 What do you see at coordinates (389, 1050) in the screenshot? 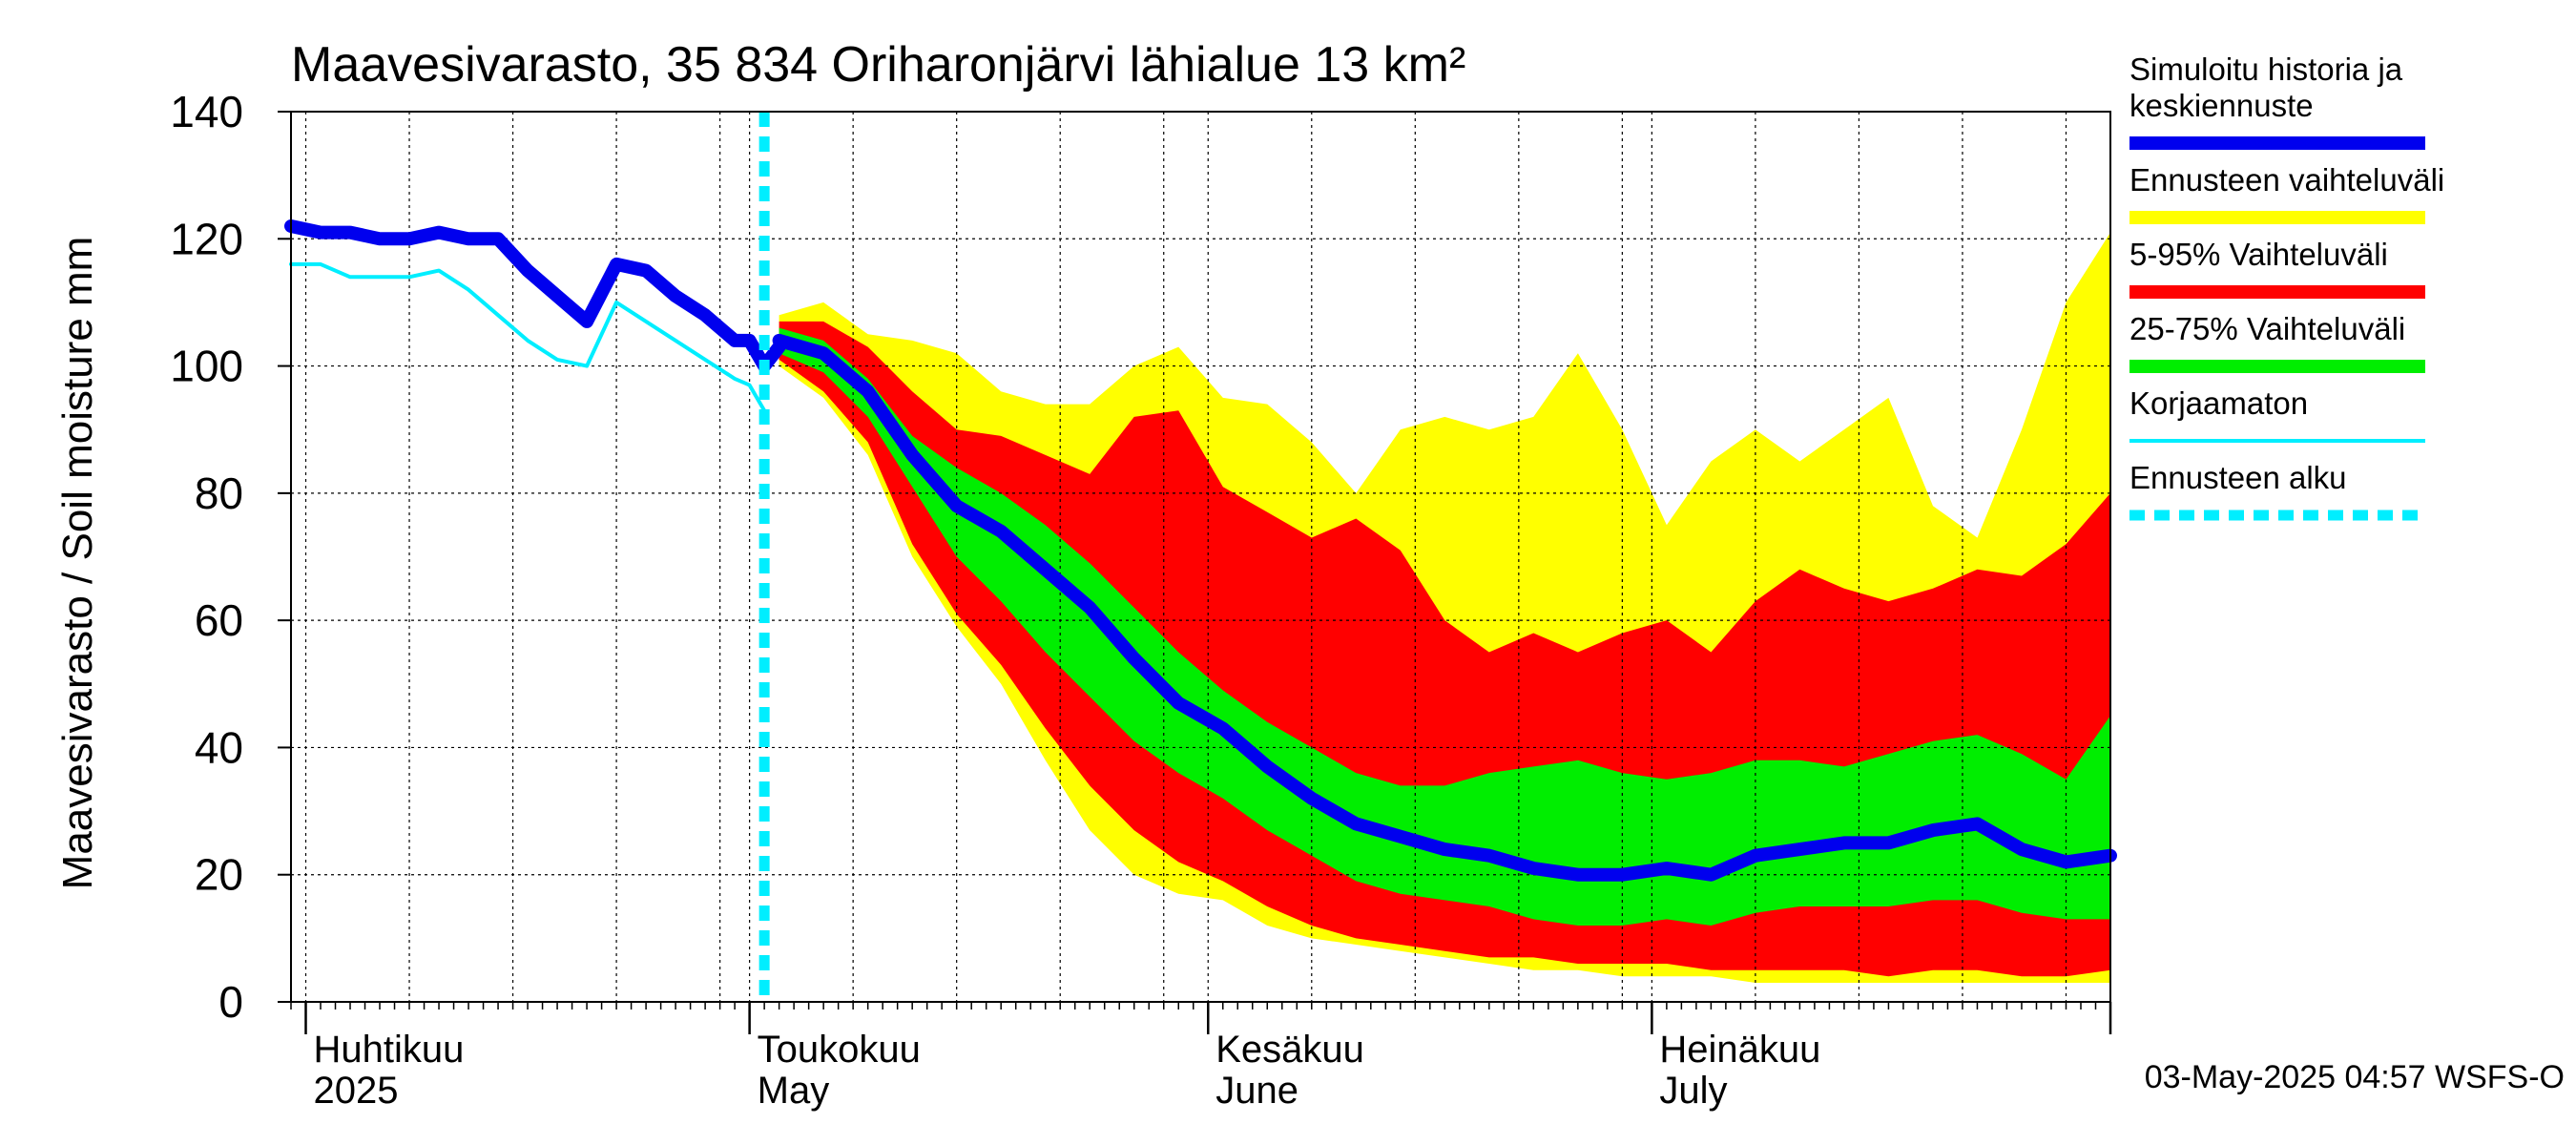
I see `month-label: Huhtikuu` at bounding box center [389, 1050].